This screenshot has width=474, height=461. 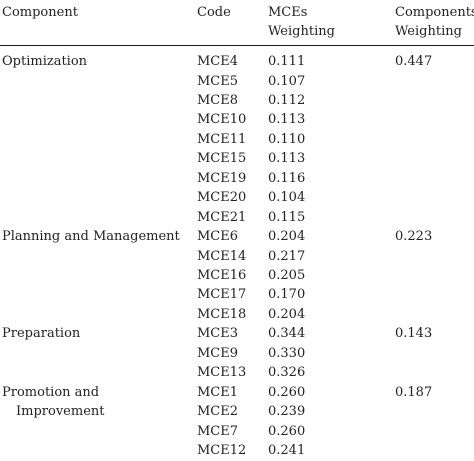 I want to click on mce-weight-cell: 0.104, so click(x=287, y=198).